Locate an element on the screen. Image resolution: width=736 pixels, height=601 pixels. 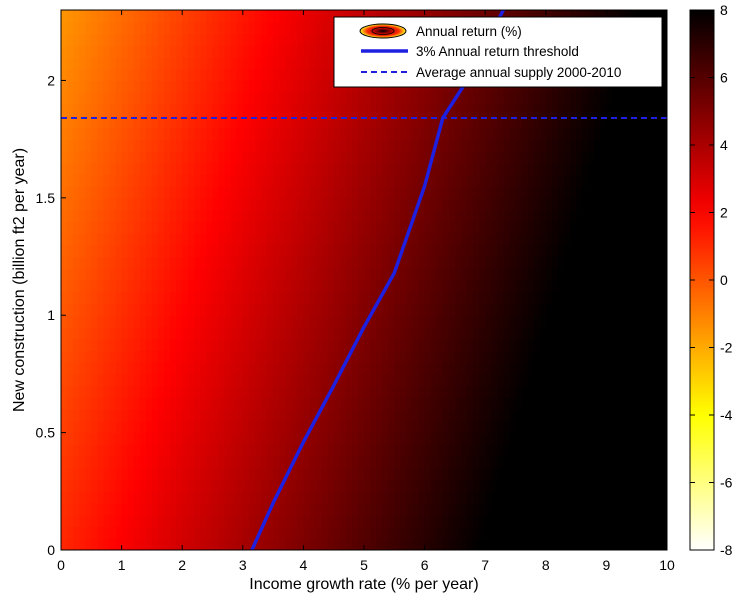
legend-label-annual-return: Annual return (%) is located at coordinates (469, 31).